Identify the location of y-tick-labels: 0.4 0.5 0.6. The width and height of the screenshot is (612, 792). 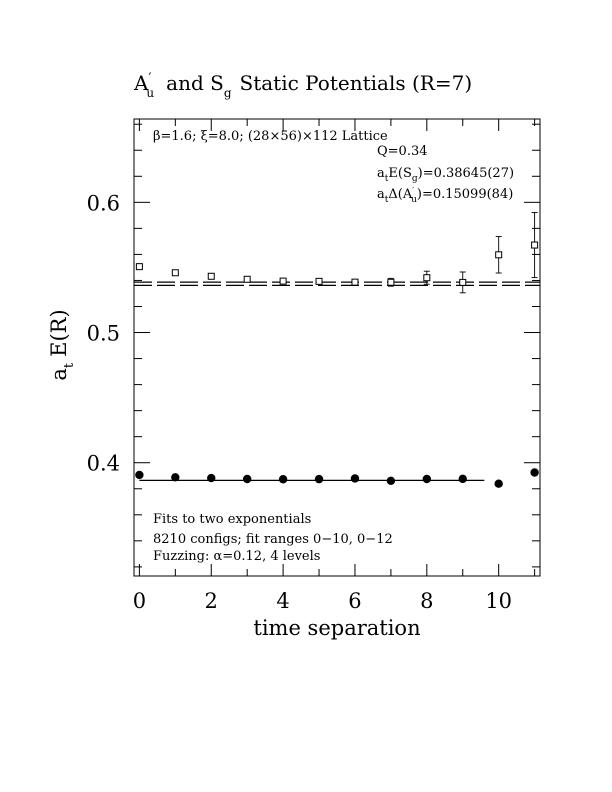
(103, 333).